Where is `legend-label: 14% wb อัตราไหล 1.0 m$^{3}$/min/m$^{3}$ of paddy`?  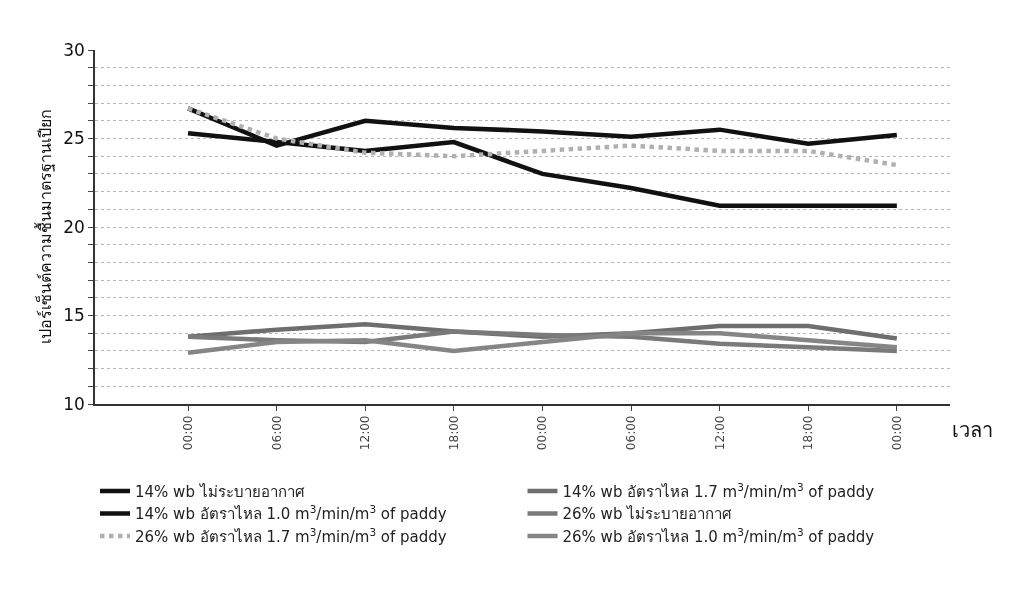 legend-label: 14% wb อัตราไหล 1.0 m$^{3}$/min/m$^{3}$ of paddy is located at coordinates (291, 513).